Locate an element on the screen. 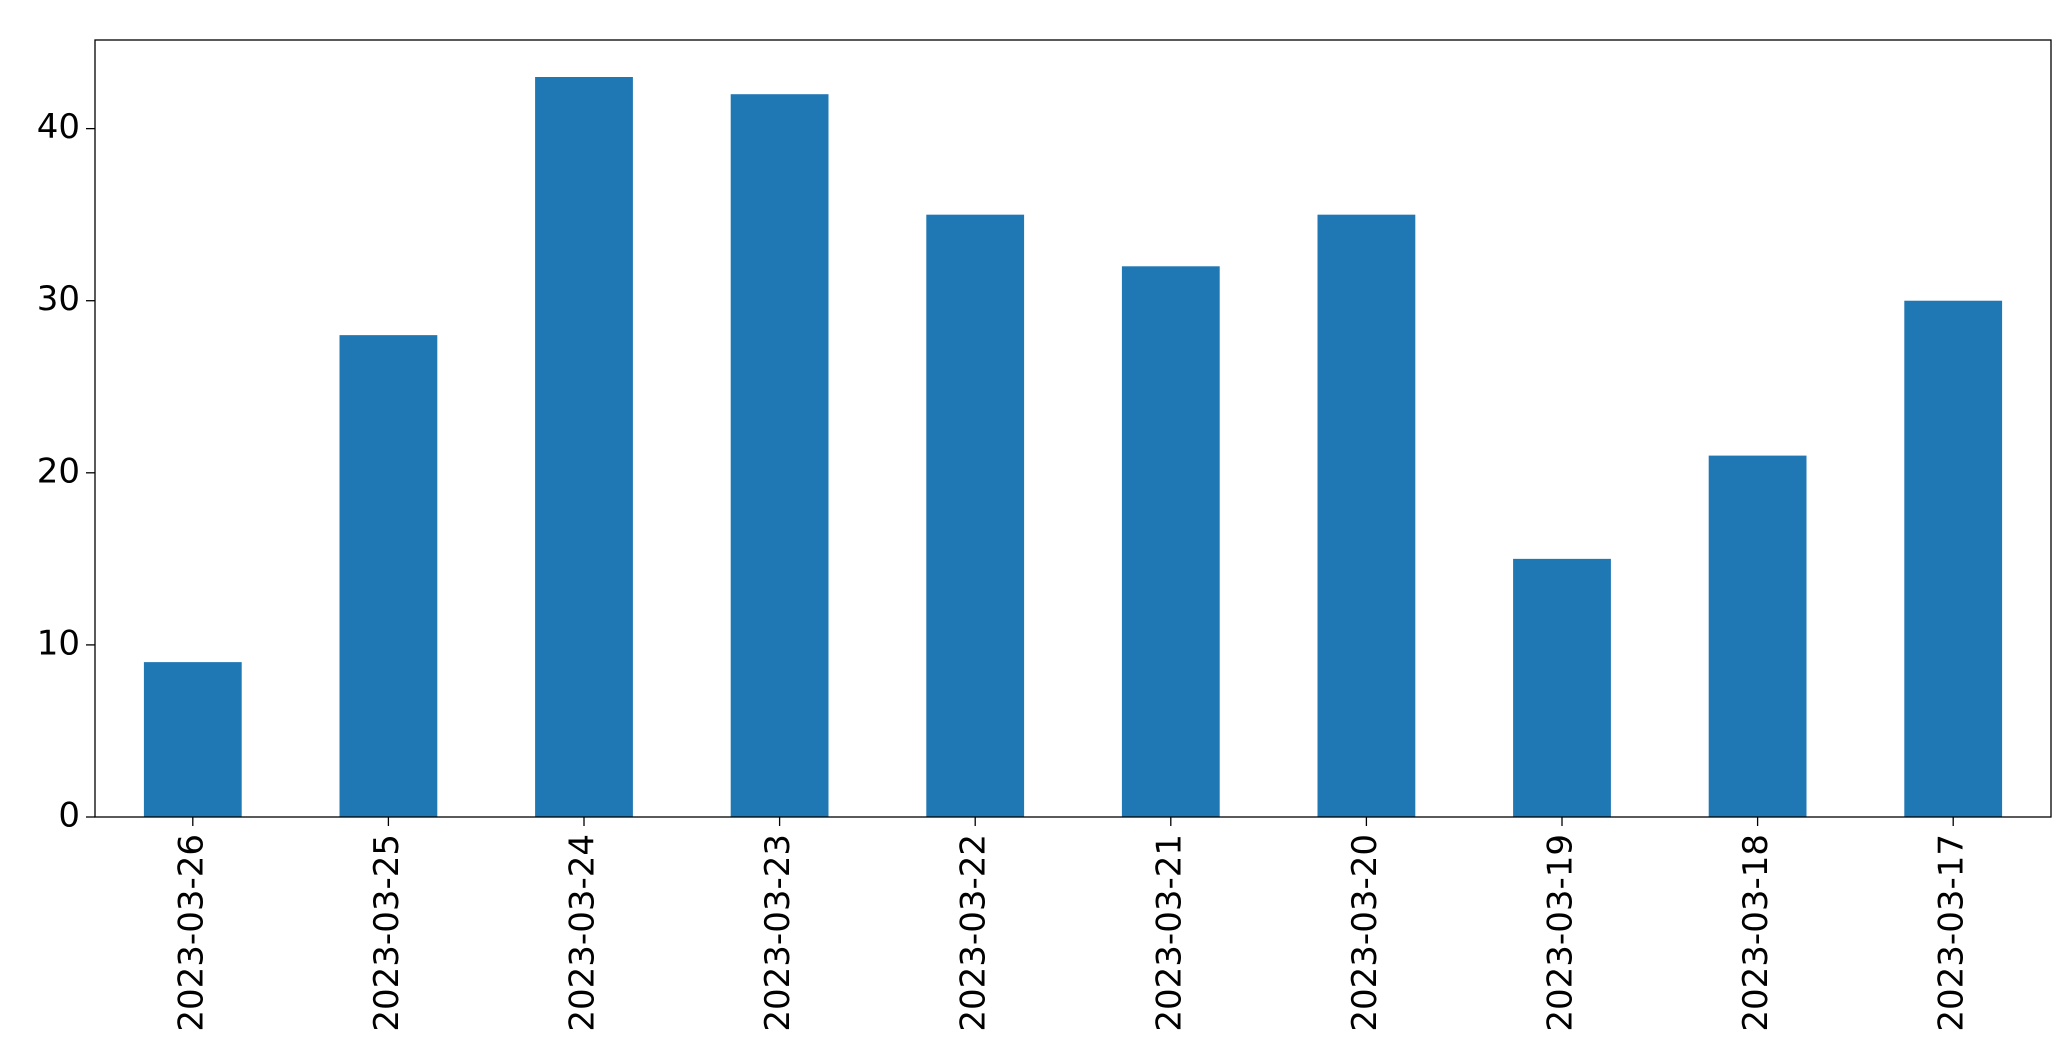  y-tick-label: 20 is located at coordinates (58, 471).